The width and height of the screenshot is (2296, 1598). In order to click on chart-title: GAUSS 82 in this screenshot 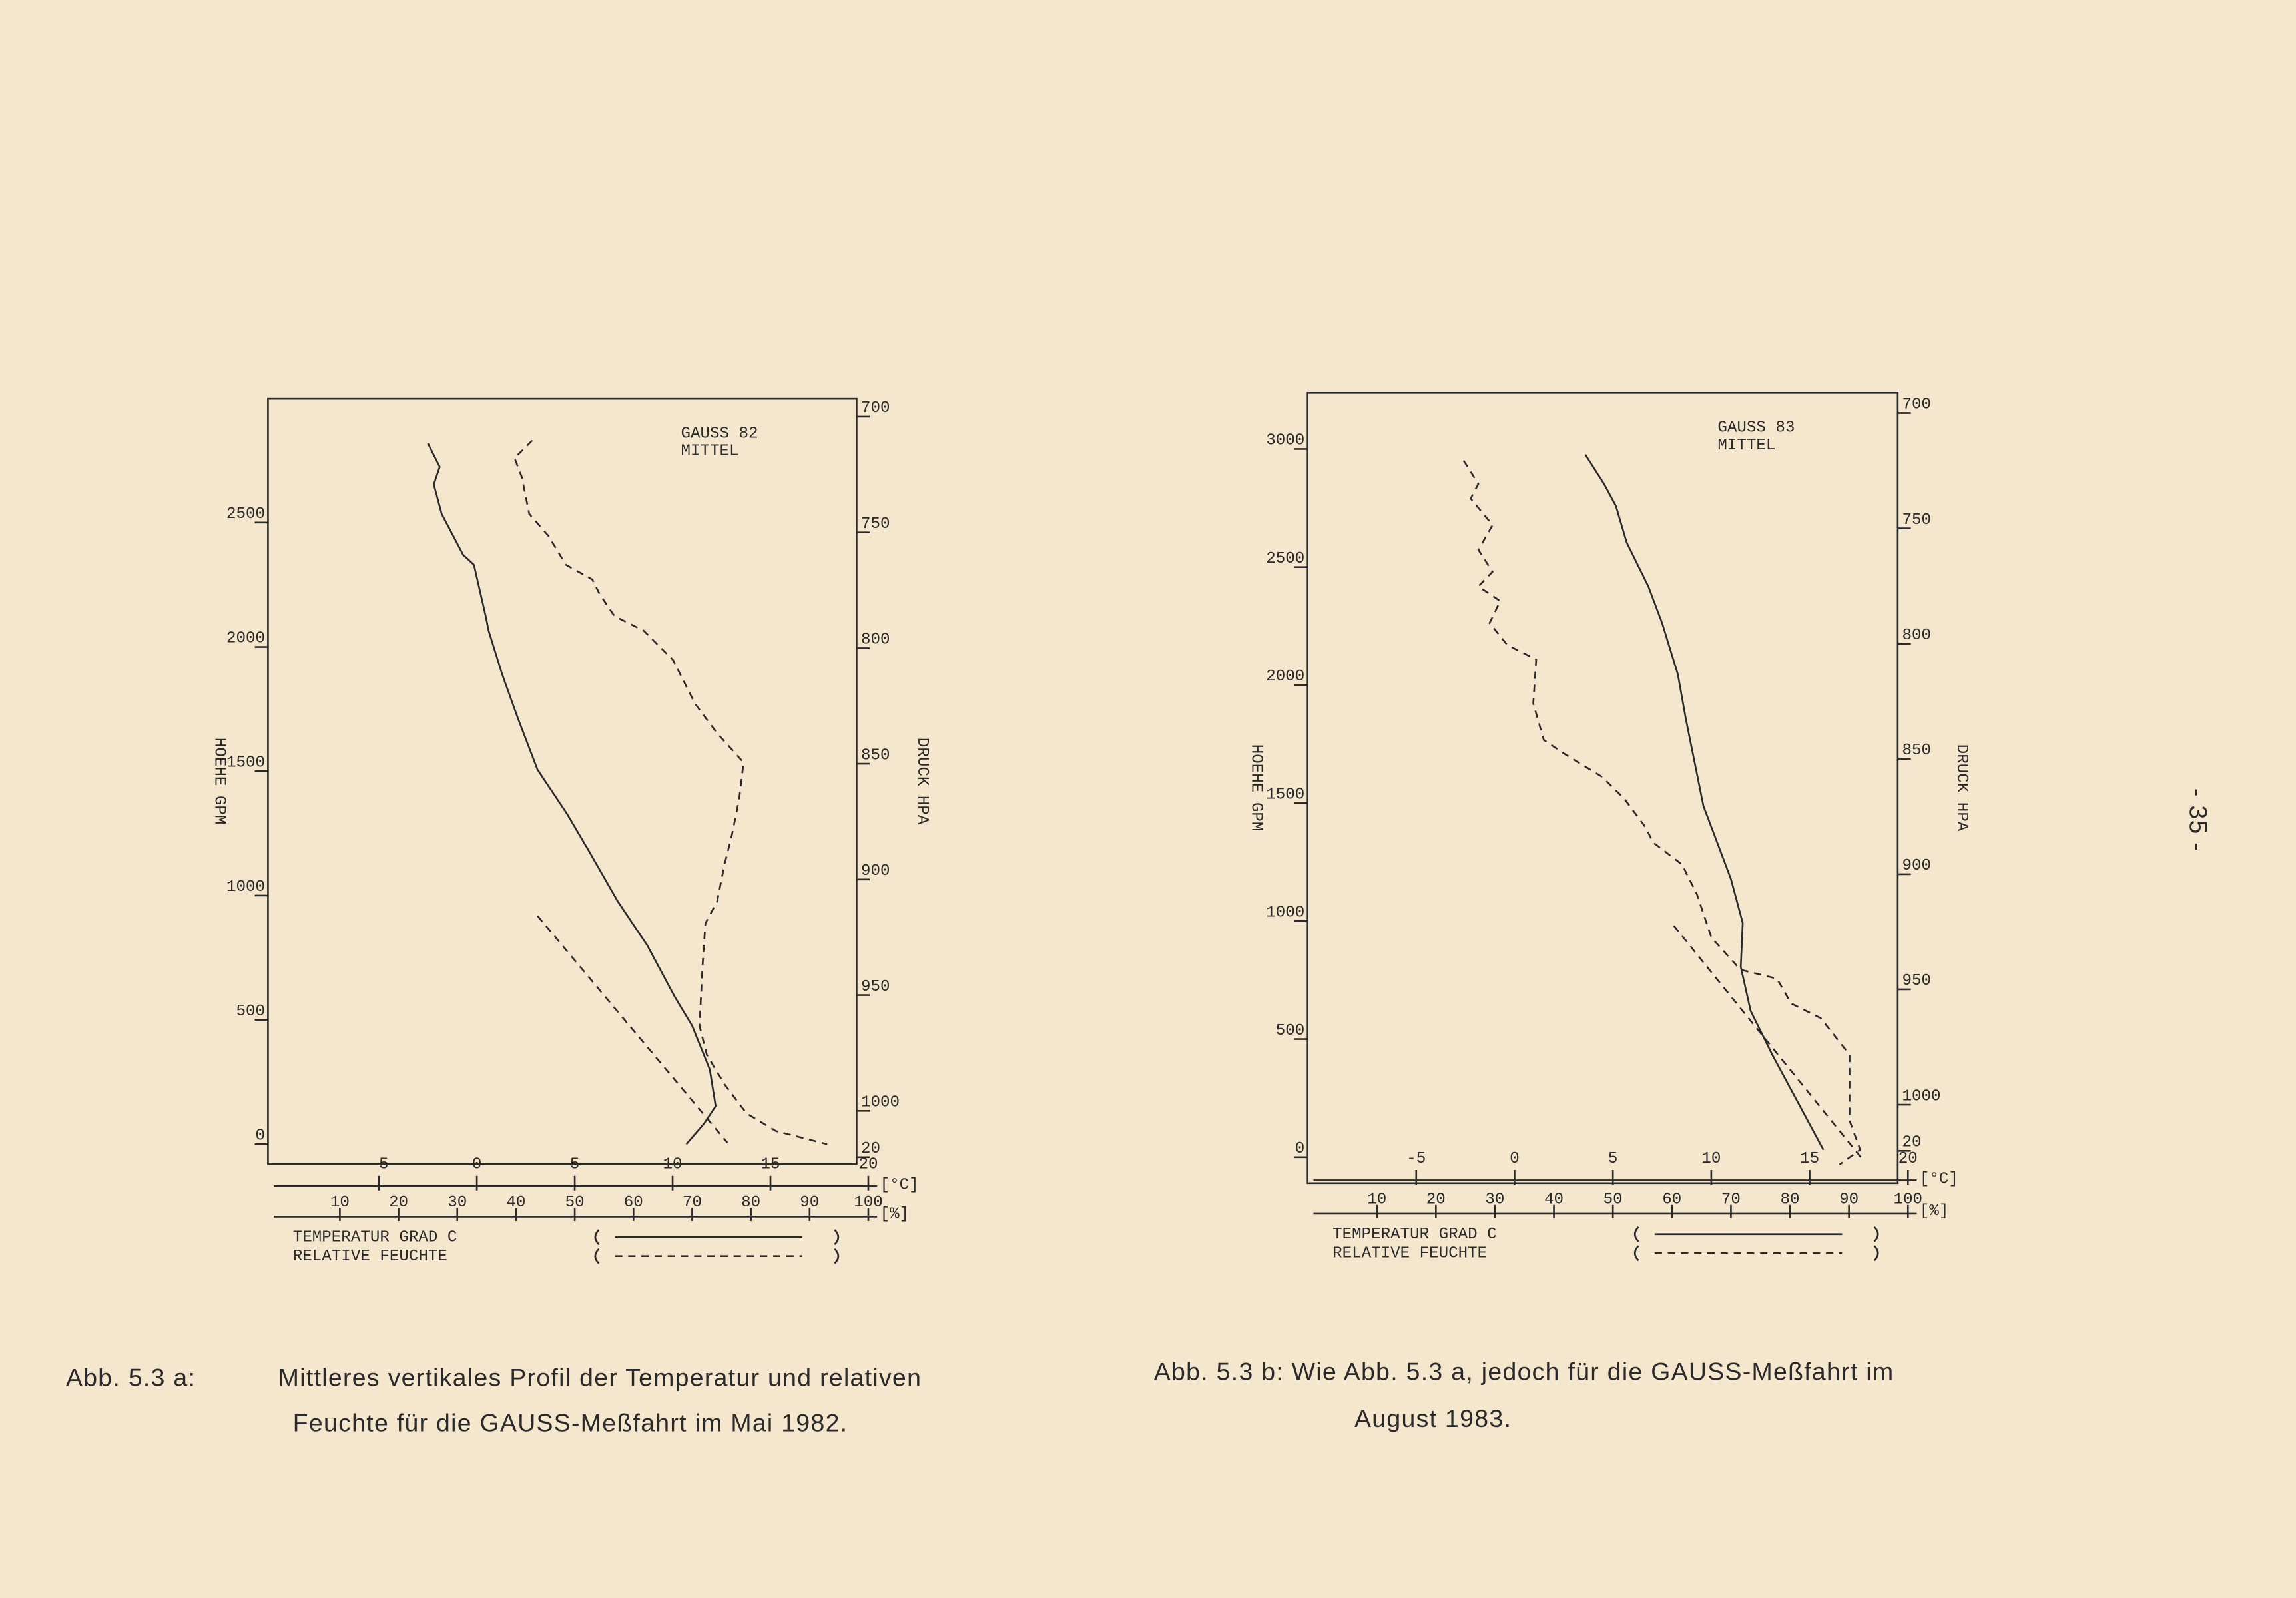, I will do `click(720, 434)`.